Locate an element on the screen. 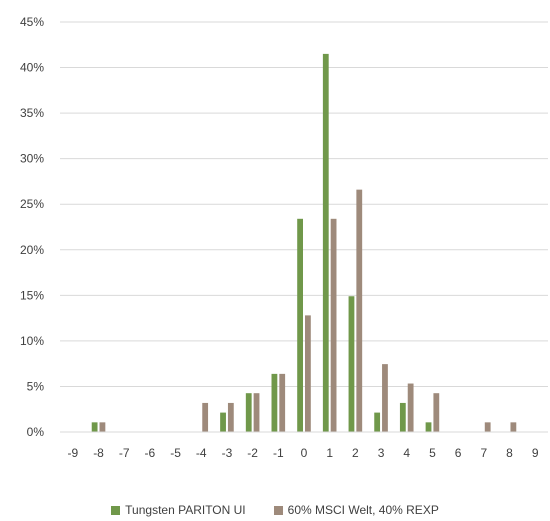 The width and height of the screenshot is (550, 521). y-tick-label: 45% is located at coordinates (32, 22).